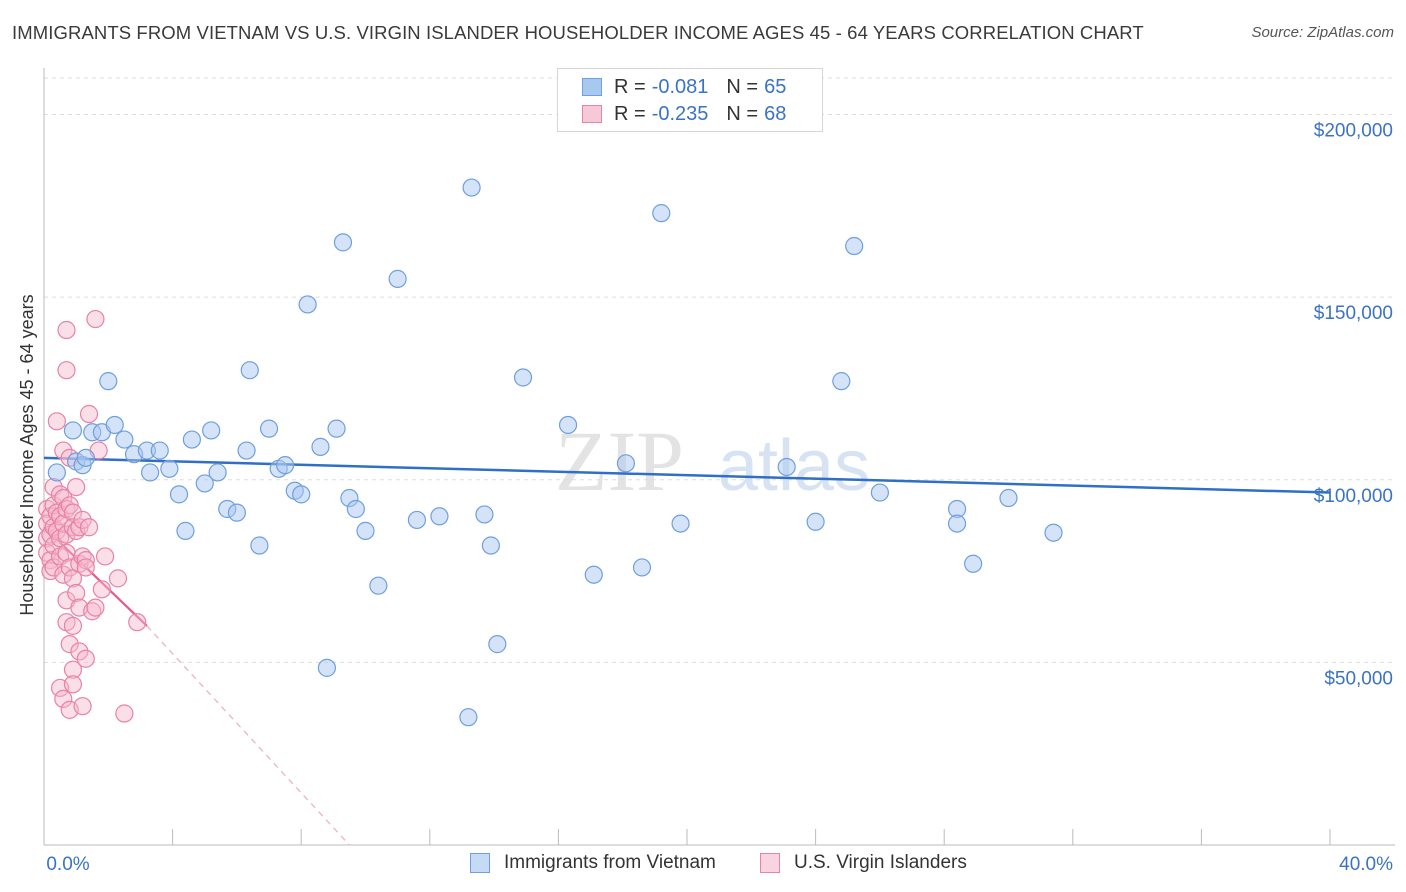  I want to click on y-tick-labels: $50,000 $100,000 $150,000 $200,000, so click(1353, 405).